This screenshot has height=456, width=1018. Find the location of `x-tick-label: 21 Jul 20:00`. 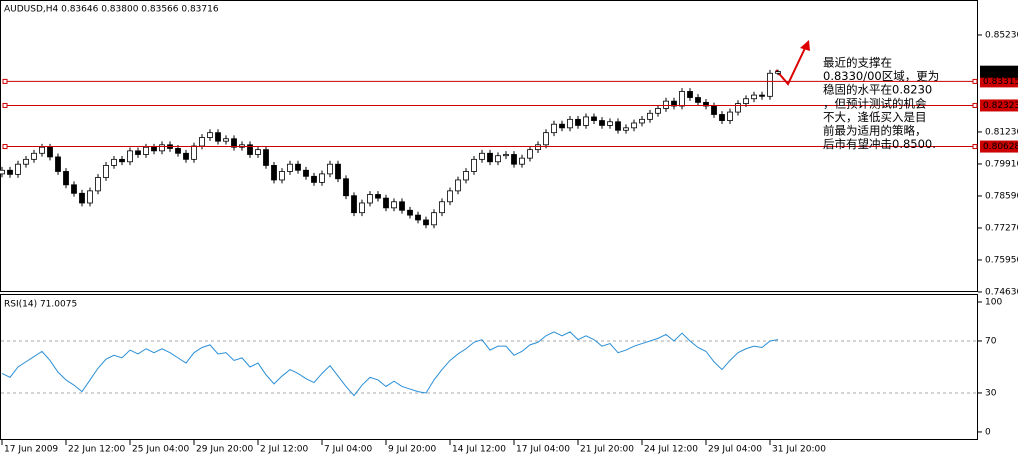

x-tick-label: 21 Jul 20:00 is located at coordinates (607, 450).